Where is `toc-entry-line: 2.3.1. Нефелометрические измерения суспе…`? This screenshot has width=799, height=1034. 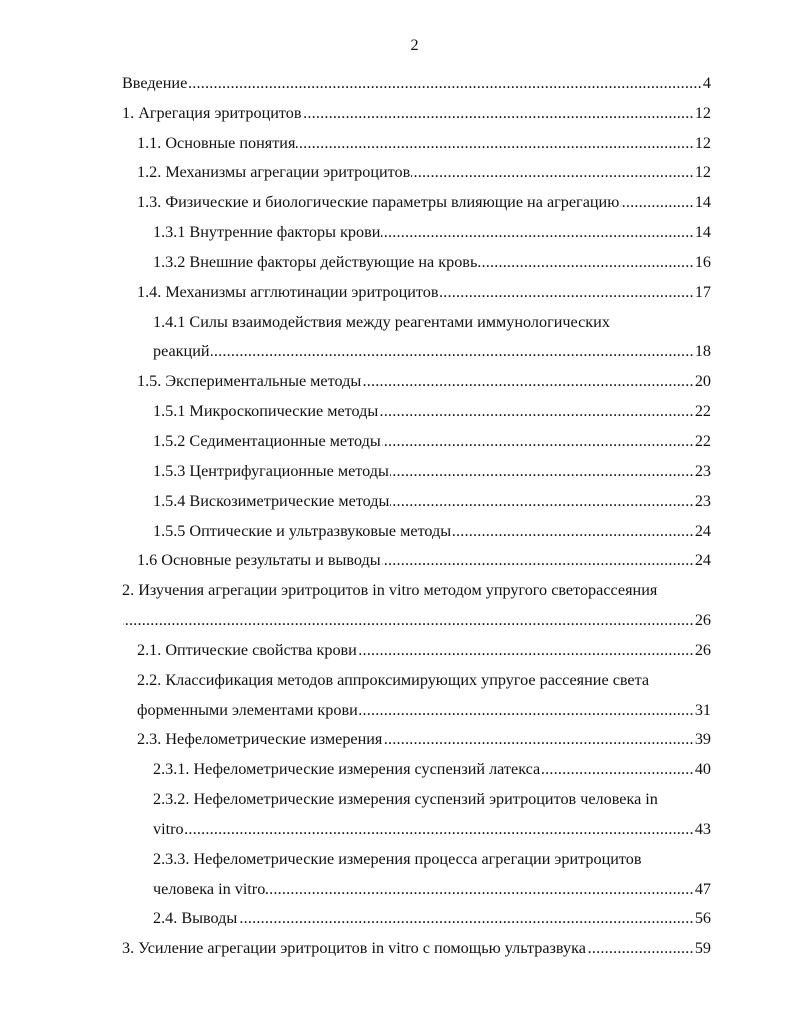
toc-entry-line: 2.3.1. Нефелометрические измерения суспе… is located at coordinates (416, 765).